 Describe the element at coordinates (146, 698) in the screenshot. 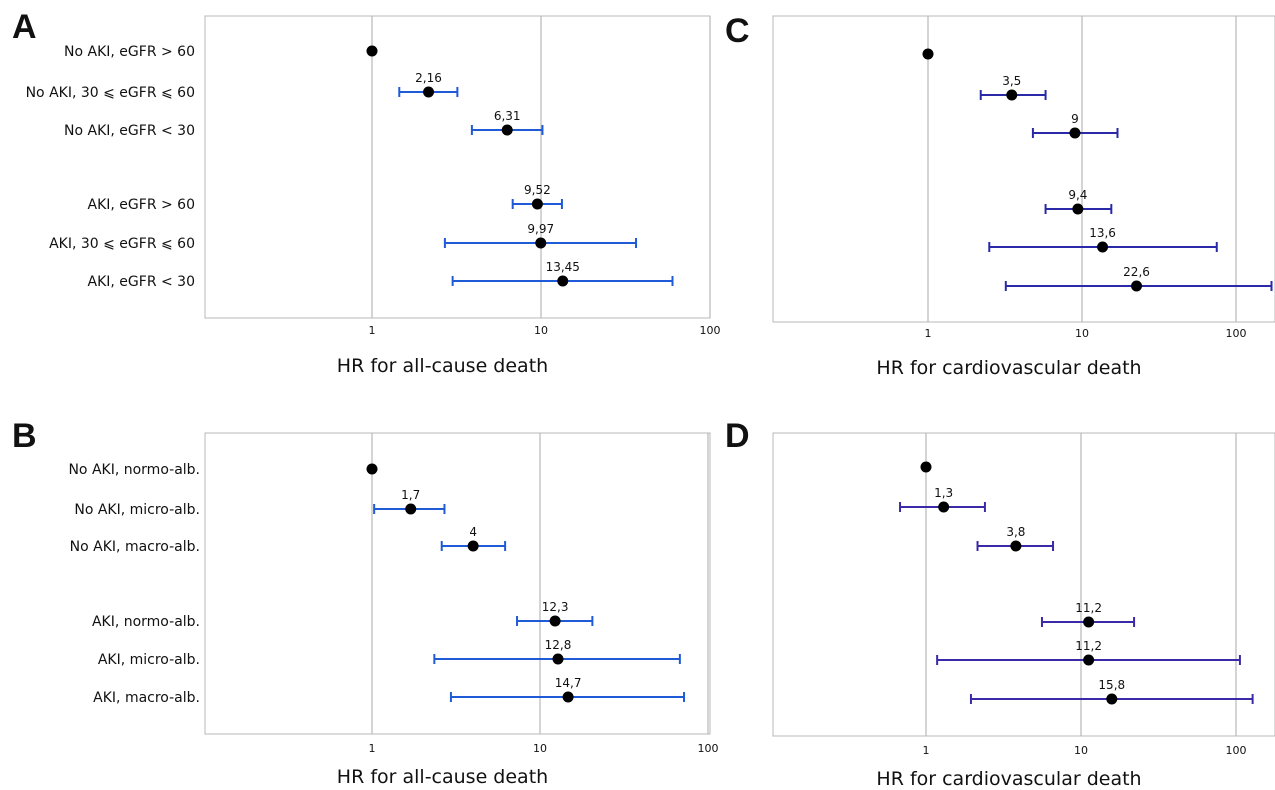

I see `row-label: AKI, macro-alb.` at that location.